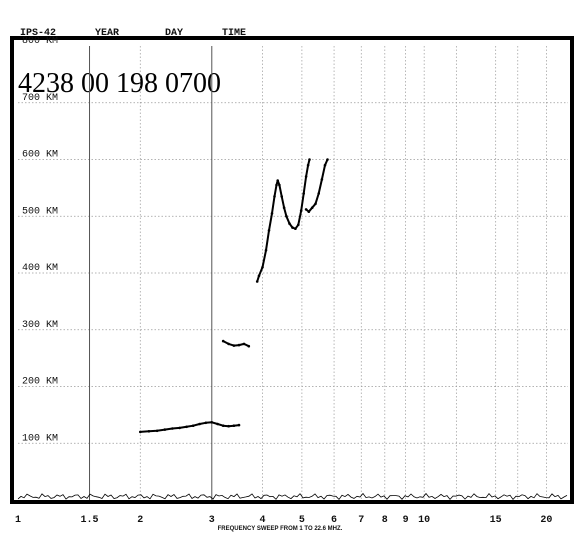 This screenshot has width=578, height=546. I want to click on y-tick-label: 600 KM, so click(40, 155).